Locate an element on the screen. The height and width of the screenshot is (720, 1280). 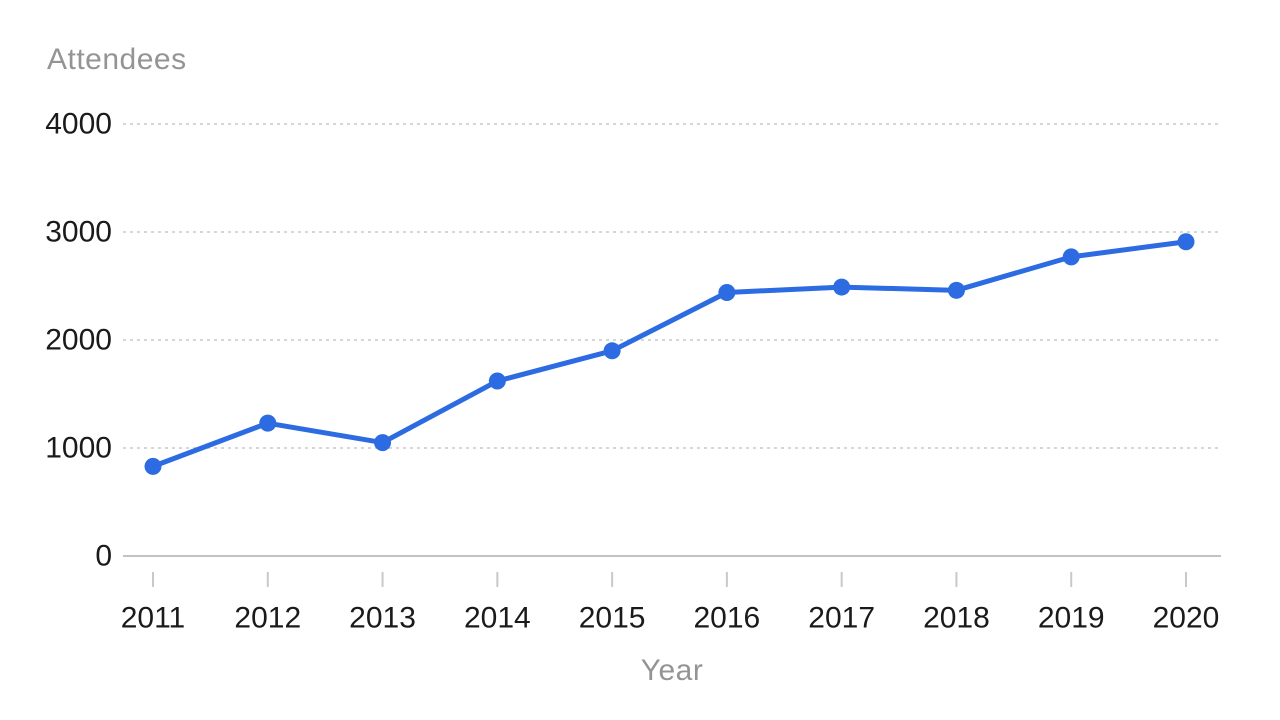
y-tick-label: 1000 is located at coordinates (78, 448).